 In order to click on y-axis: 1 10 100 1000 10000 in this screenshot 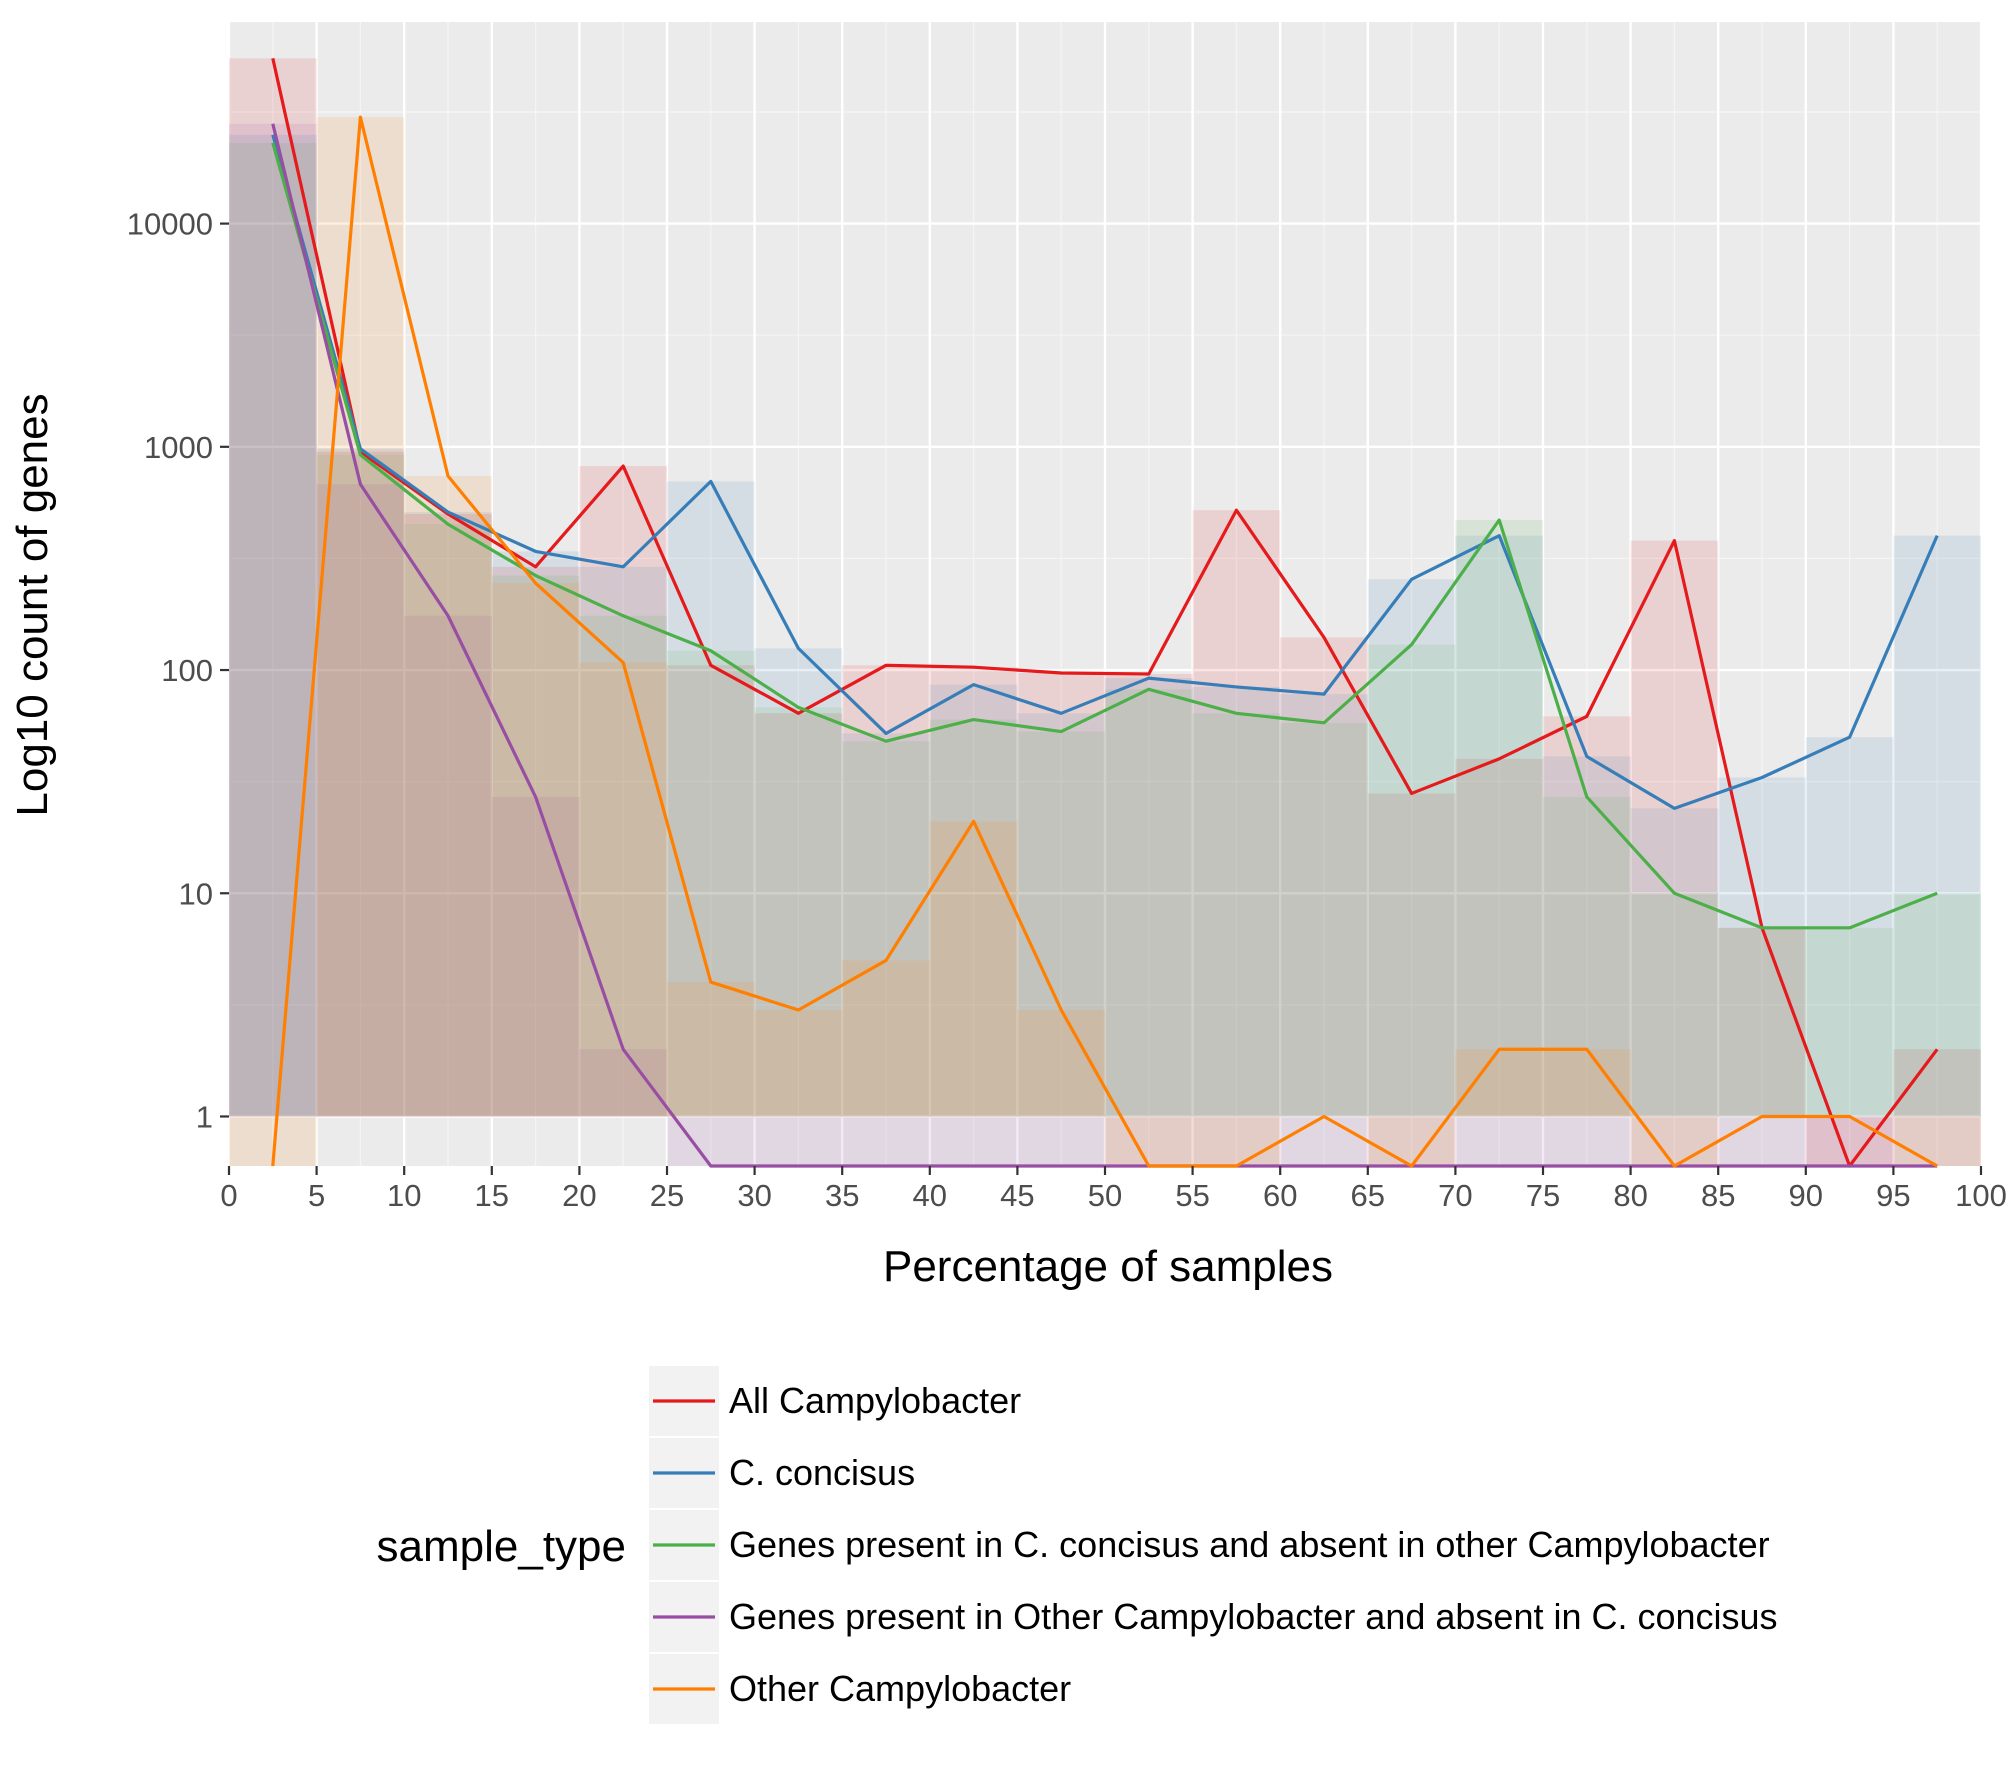, I will do `click(178, 670)`.